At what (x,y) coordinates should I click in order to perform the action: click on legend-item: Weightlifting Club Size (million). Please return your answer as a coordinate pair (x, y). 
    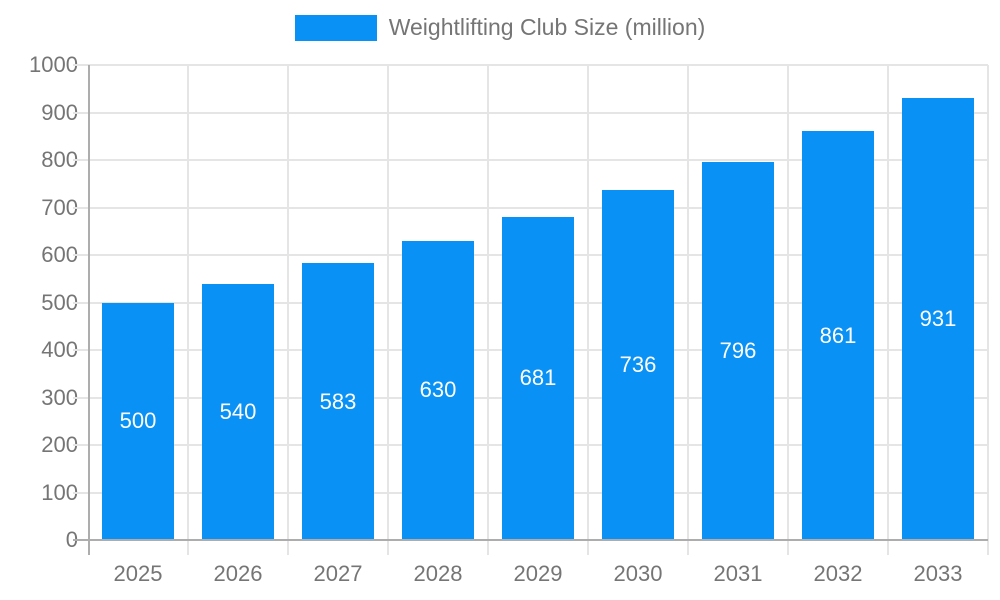
    Looking at the image, I should click on (500, 27).